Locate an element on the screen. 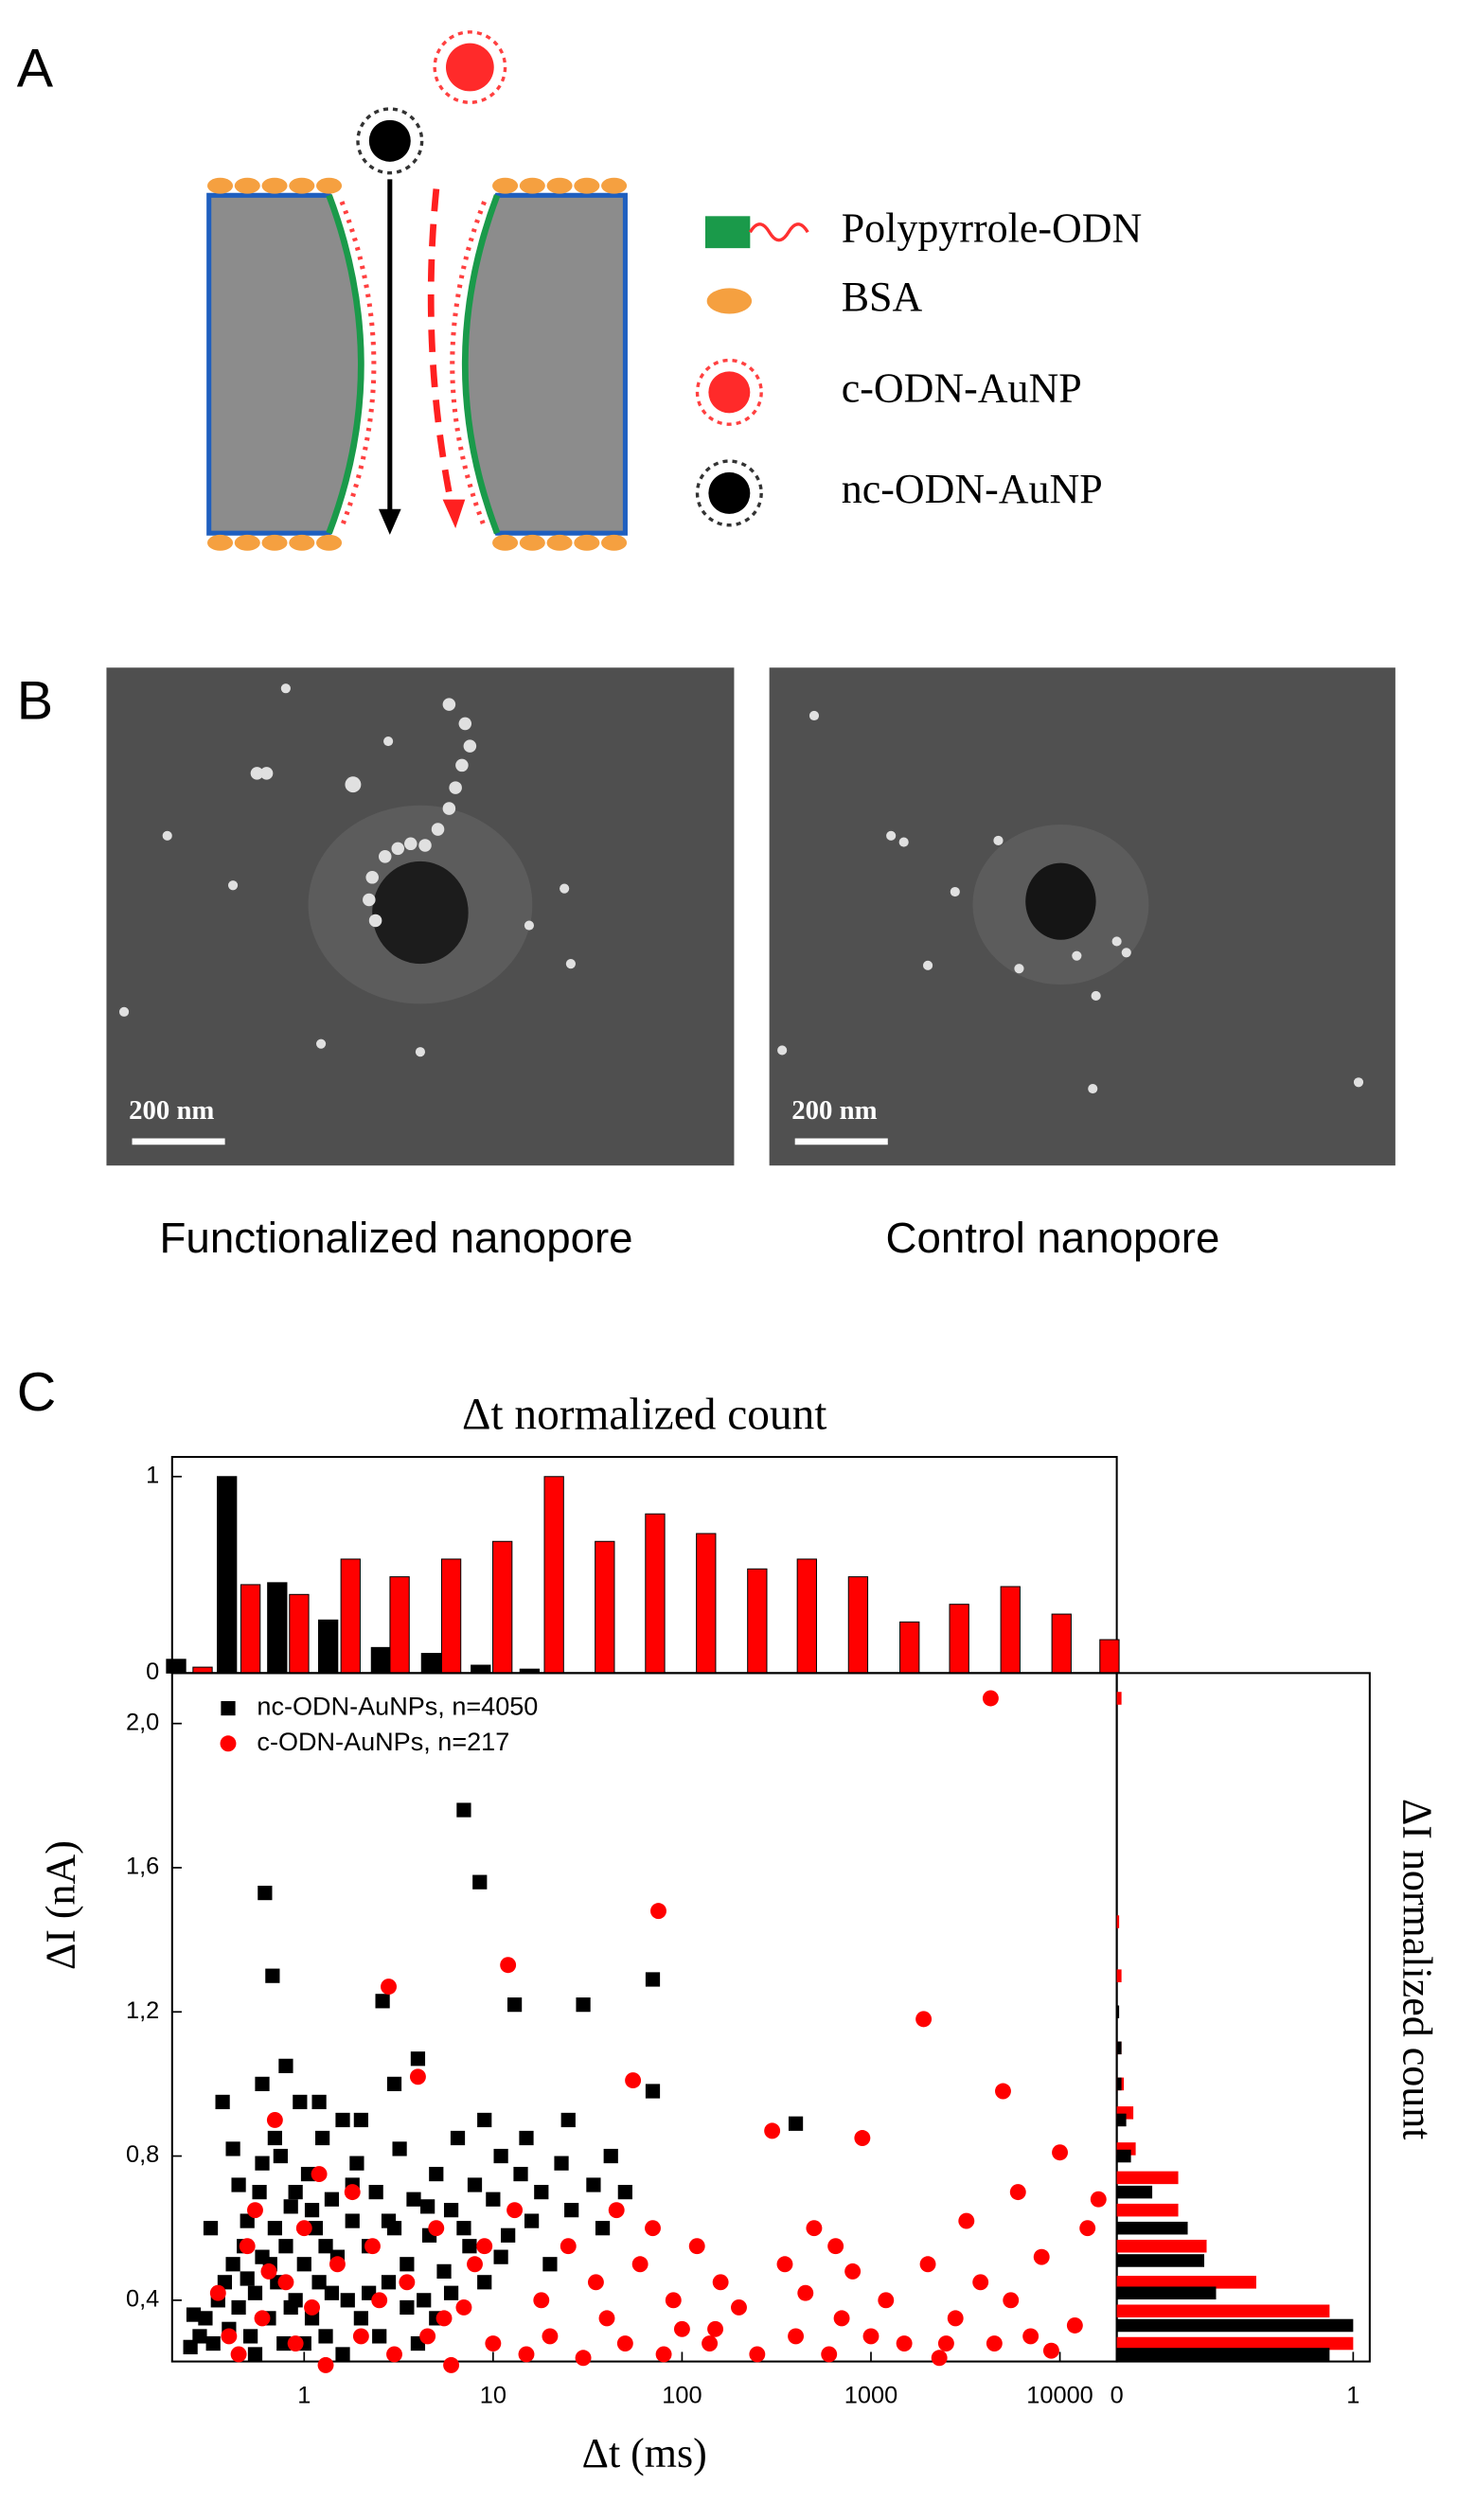  nanopore-diagram is located at coordinates (507, 291).